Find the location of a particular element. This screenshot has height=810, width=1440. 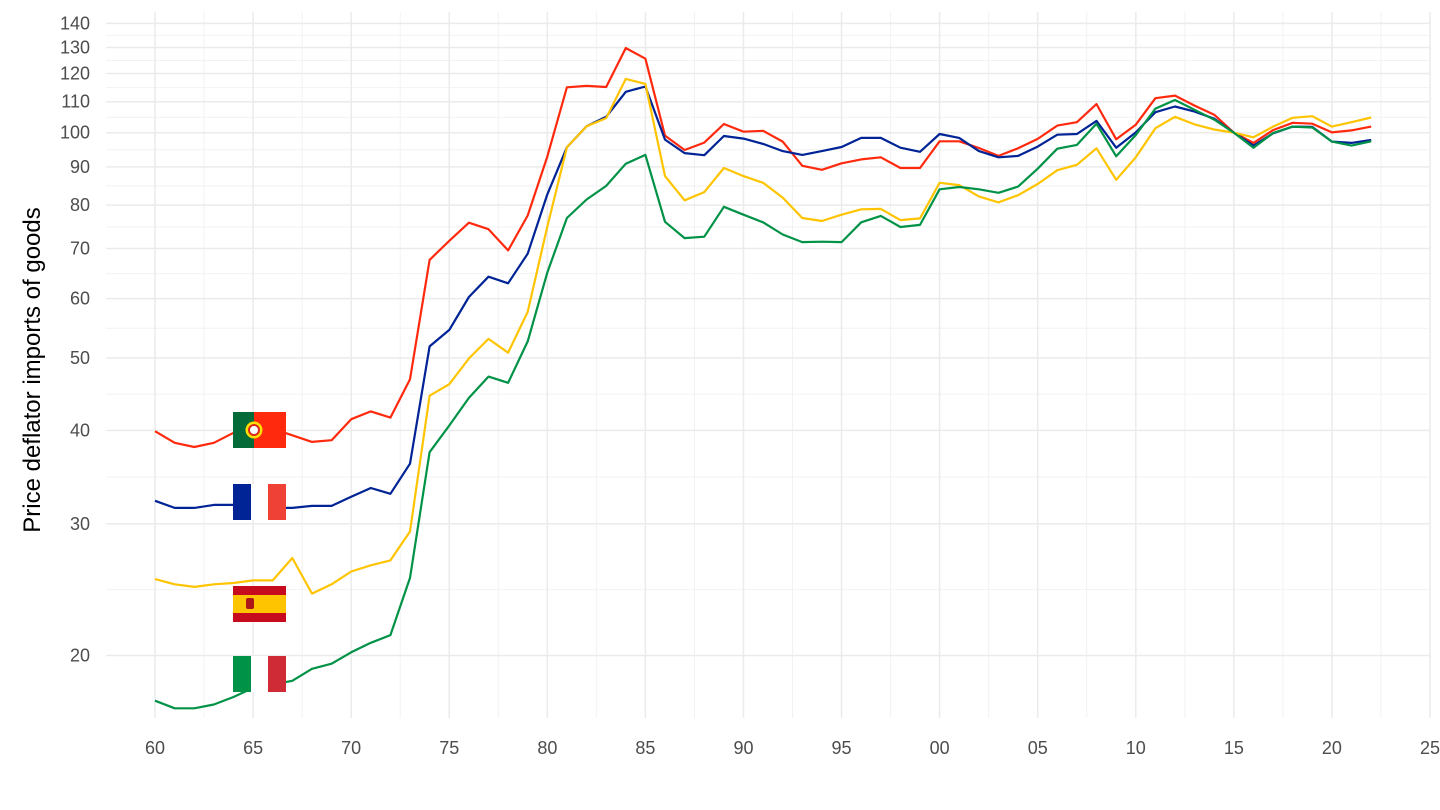

flag-blue-band is located at coordinates (242, 502).